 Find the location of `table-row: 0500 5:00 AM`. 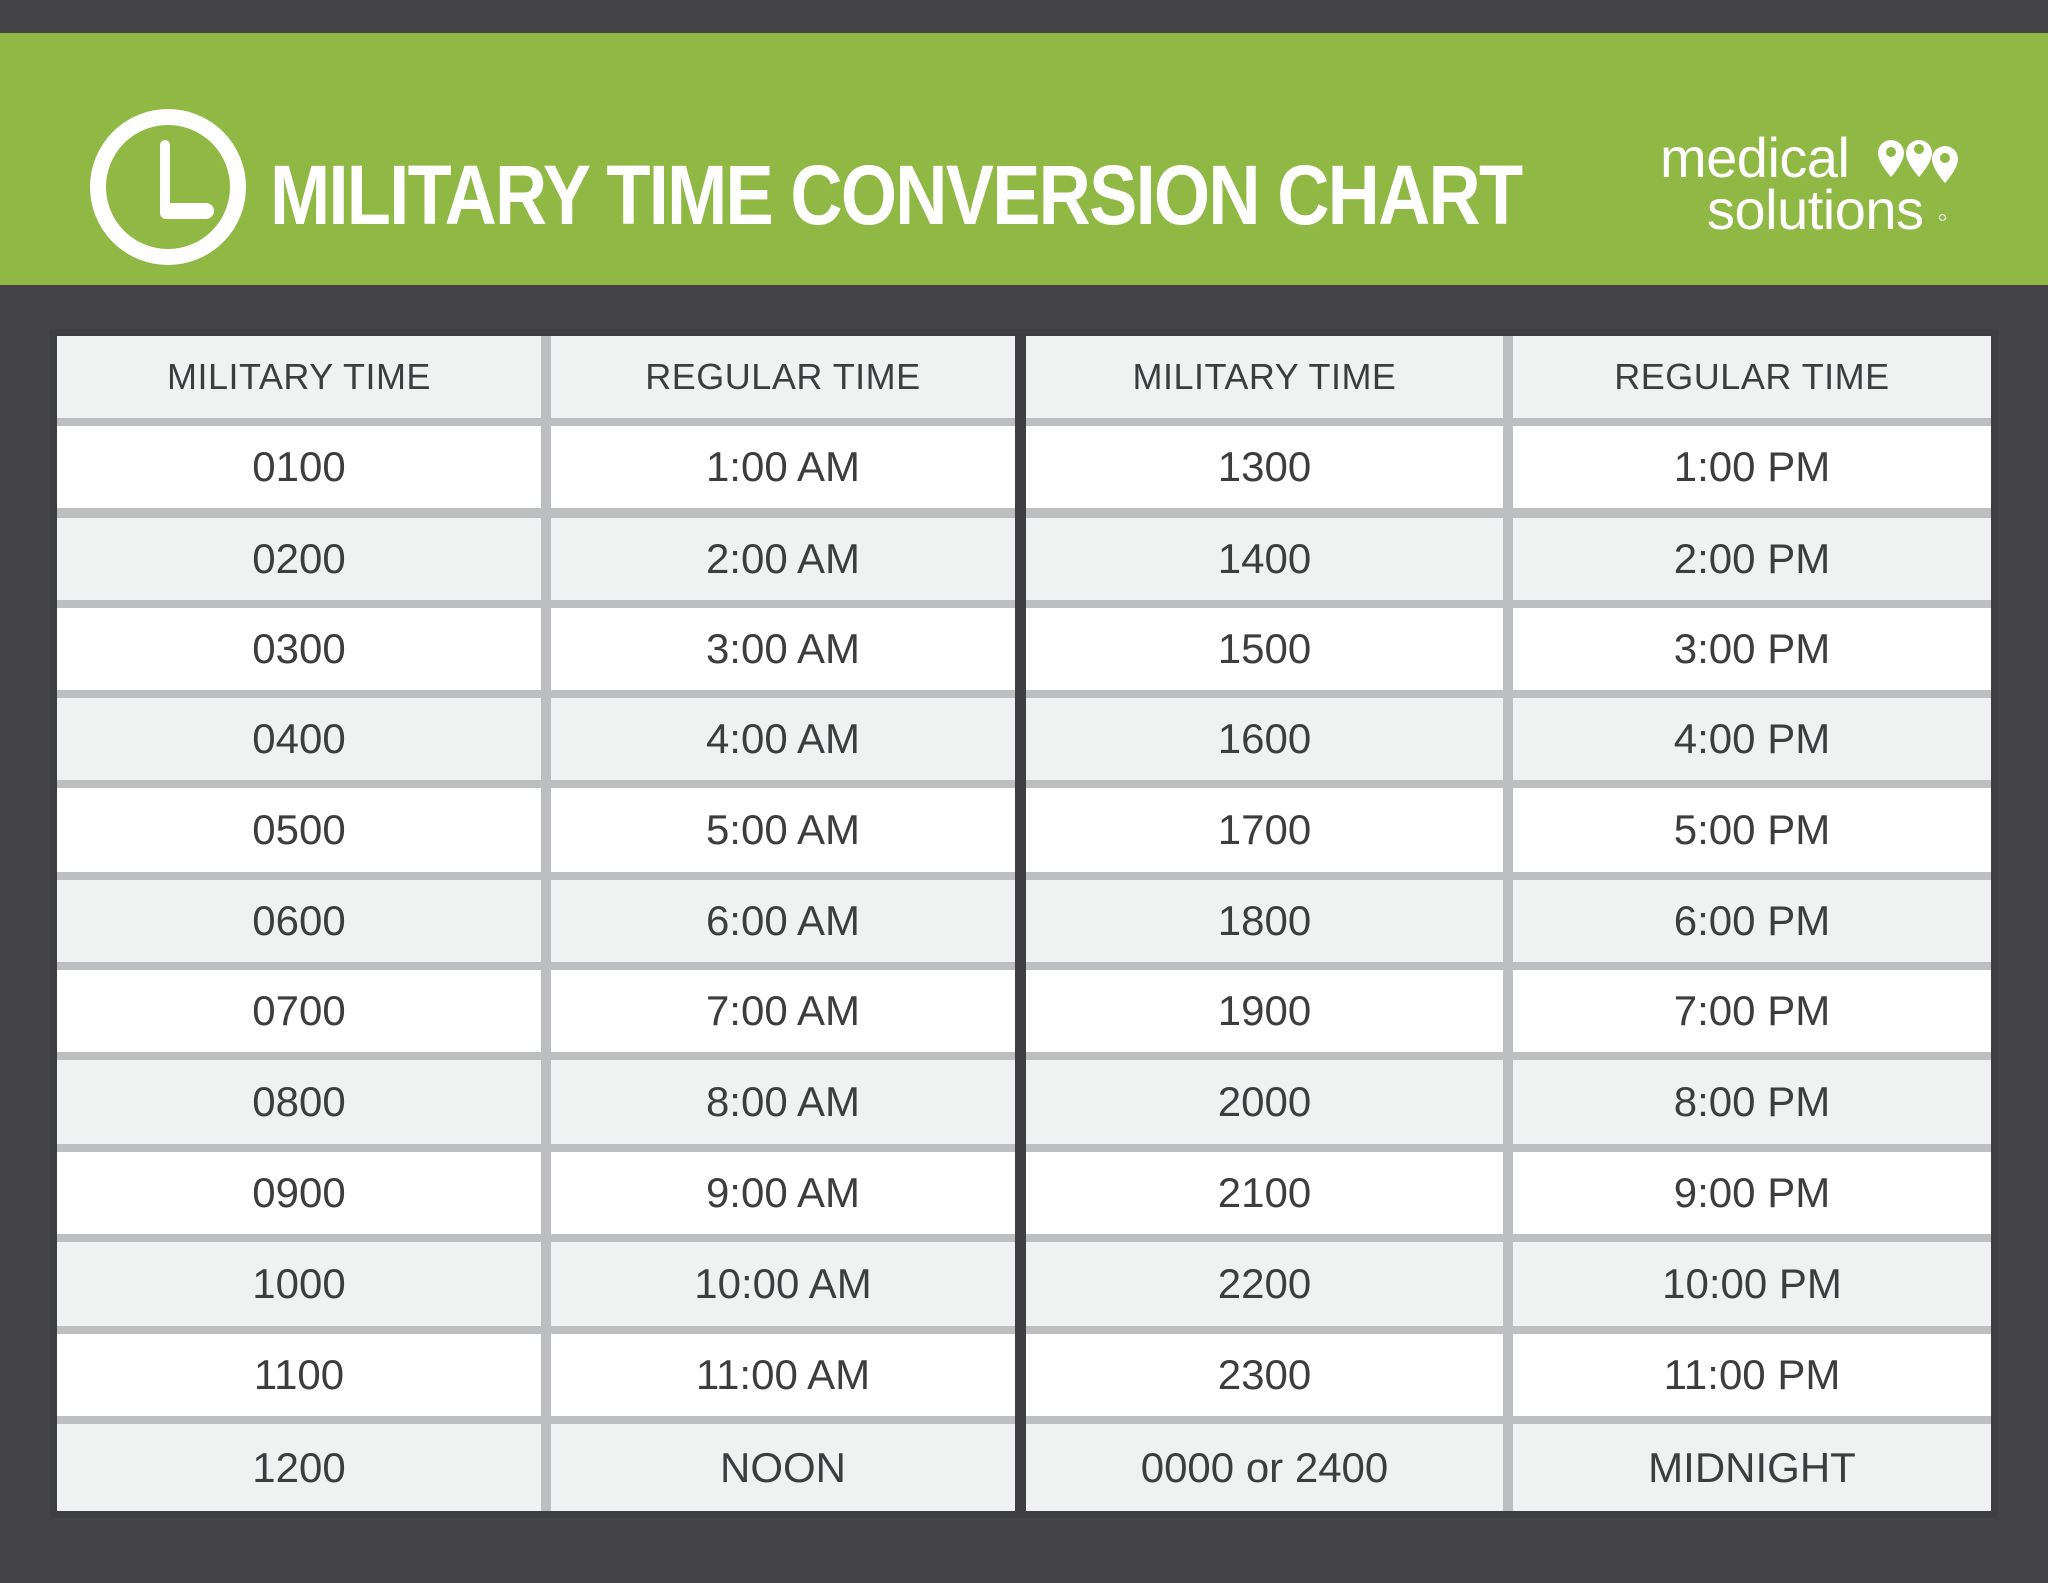

table-row: 0500 5:00 AM is located at coordinates (536, 830).